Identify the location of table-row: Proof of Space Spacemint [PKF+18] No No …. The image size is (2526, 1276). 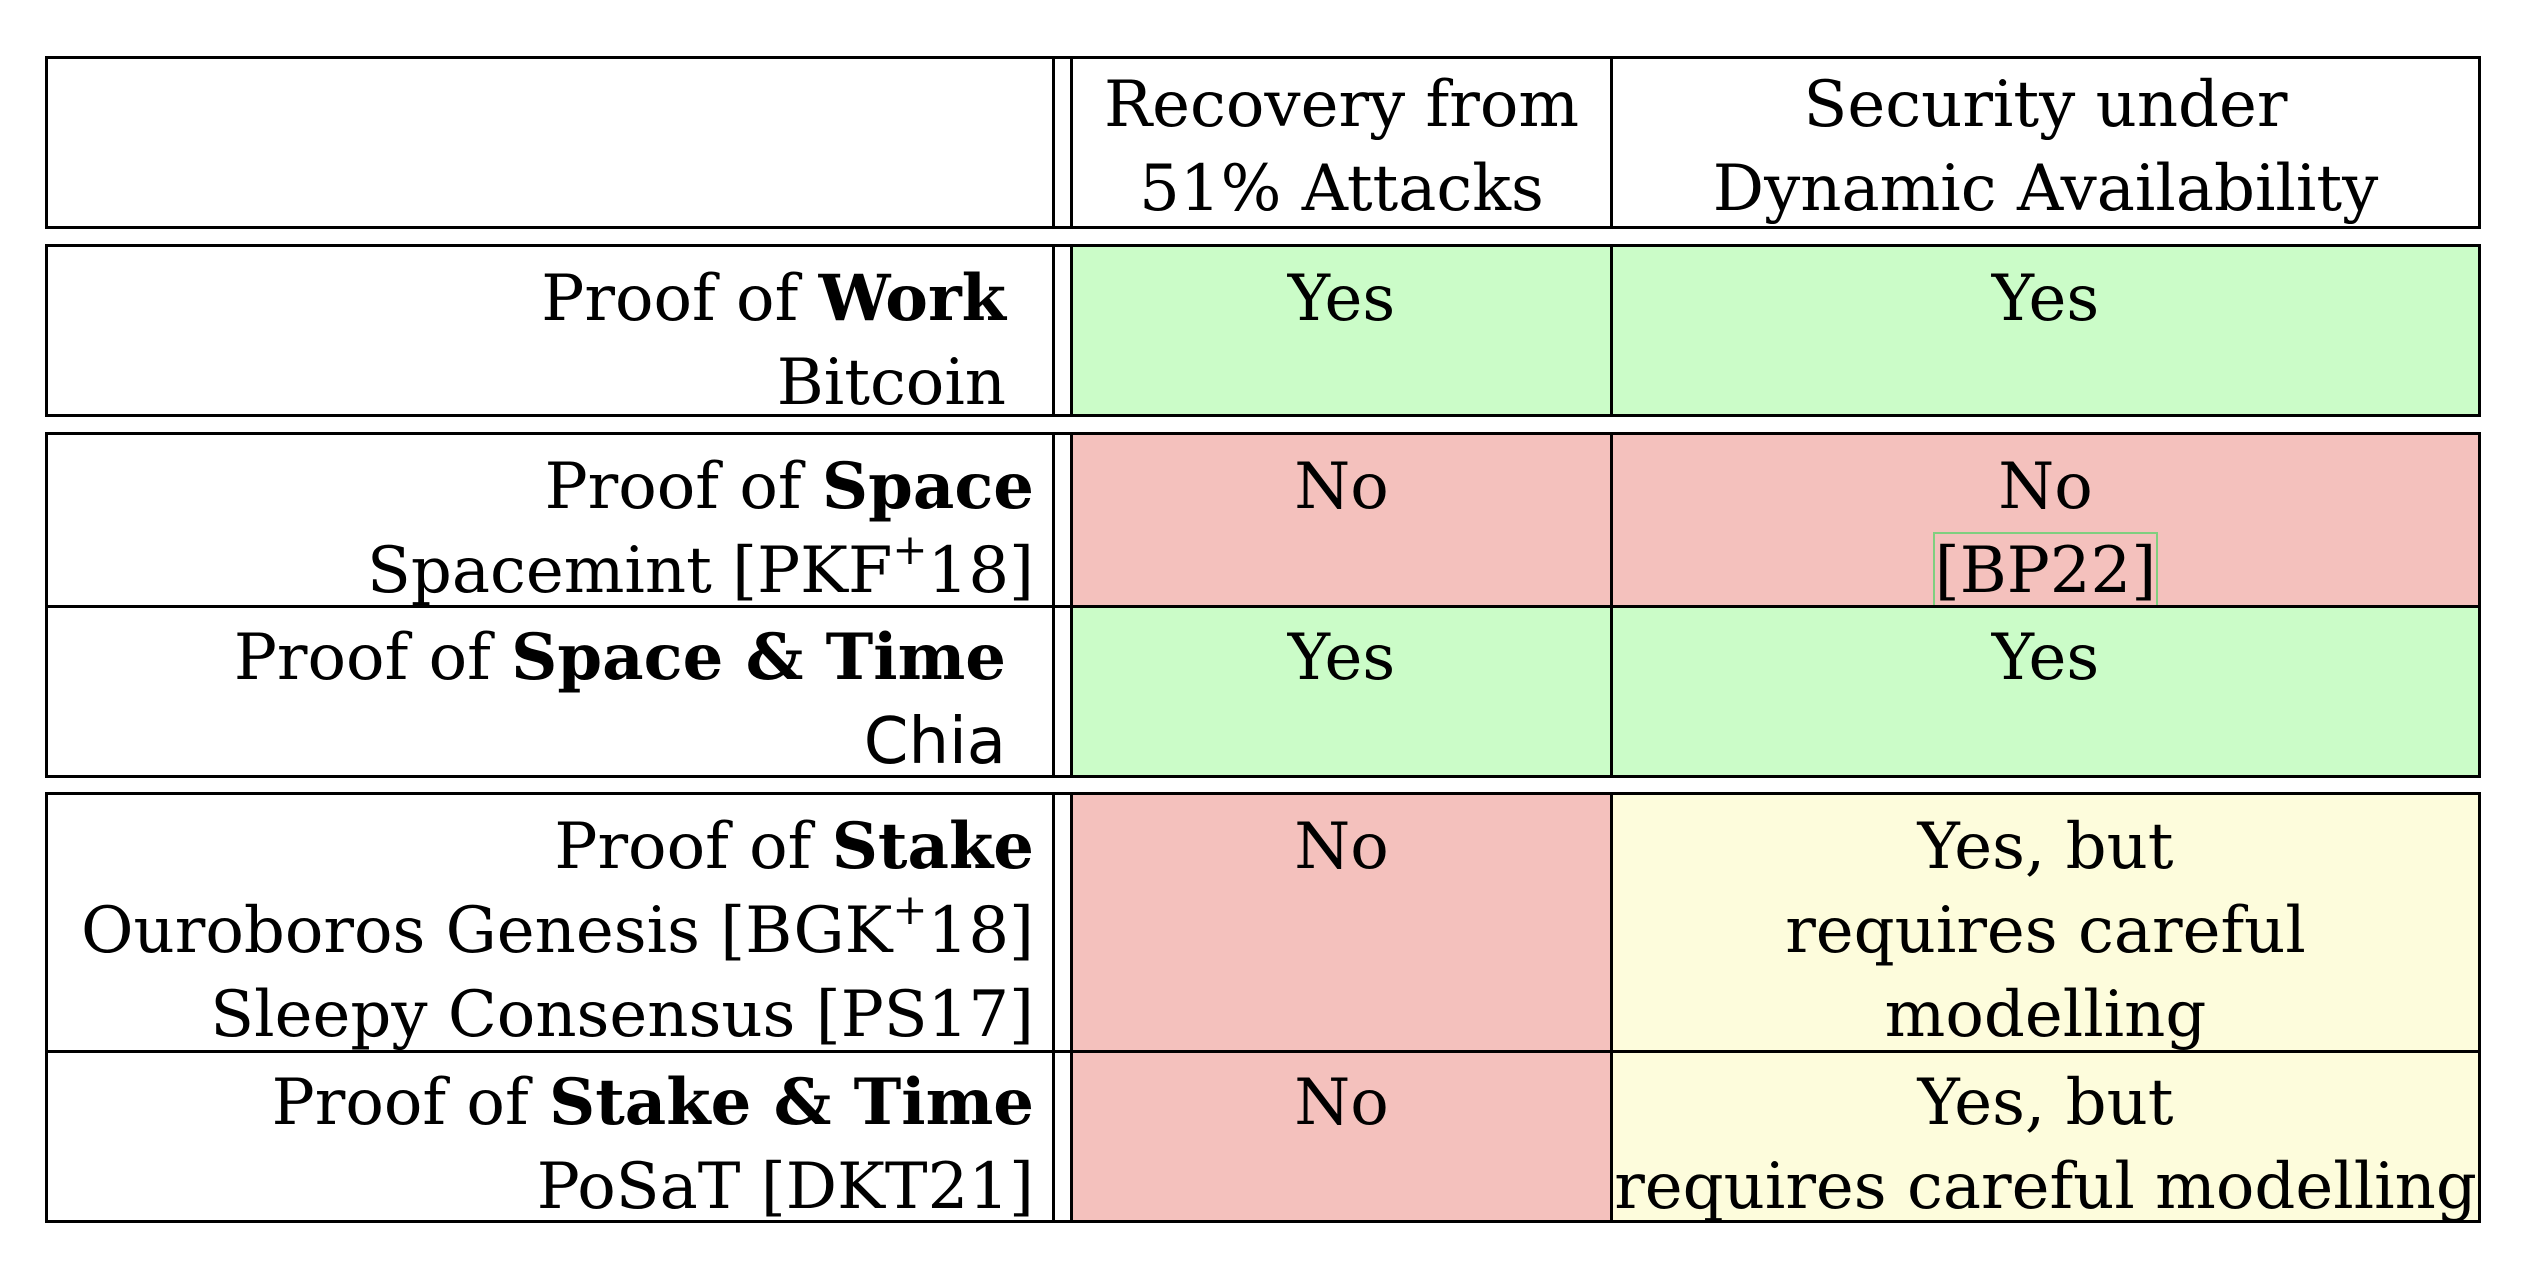
(1263, 522).